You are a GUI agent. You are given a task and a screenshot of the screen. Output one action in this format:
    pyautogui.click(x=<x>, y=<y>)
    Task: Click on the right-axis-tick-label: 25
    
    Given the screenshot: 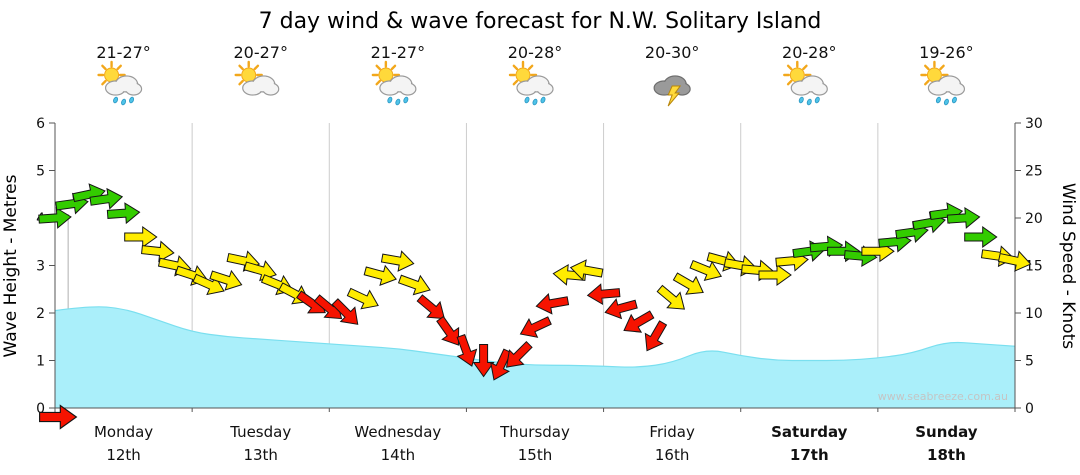 What is the action you would take?
    pyautogui.click(x=1034, y=172)
    